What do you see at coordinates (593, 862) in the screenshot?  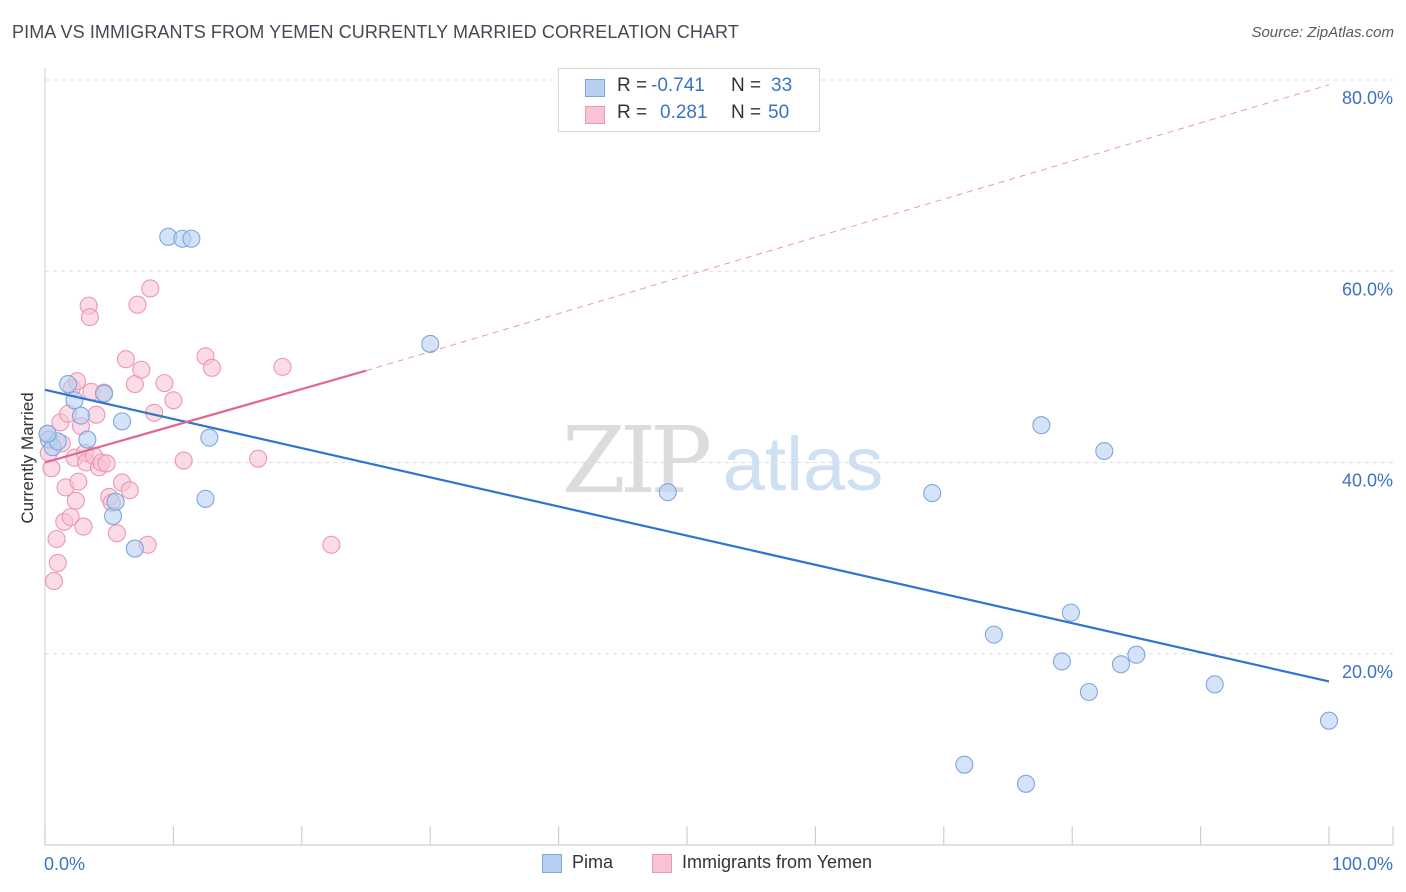 I see `legend-label-pima: Pima` at bounding box center [593, 862].